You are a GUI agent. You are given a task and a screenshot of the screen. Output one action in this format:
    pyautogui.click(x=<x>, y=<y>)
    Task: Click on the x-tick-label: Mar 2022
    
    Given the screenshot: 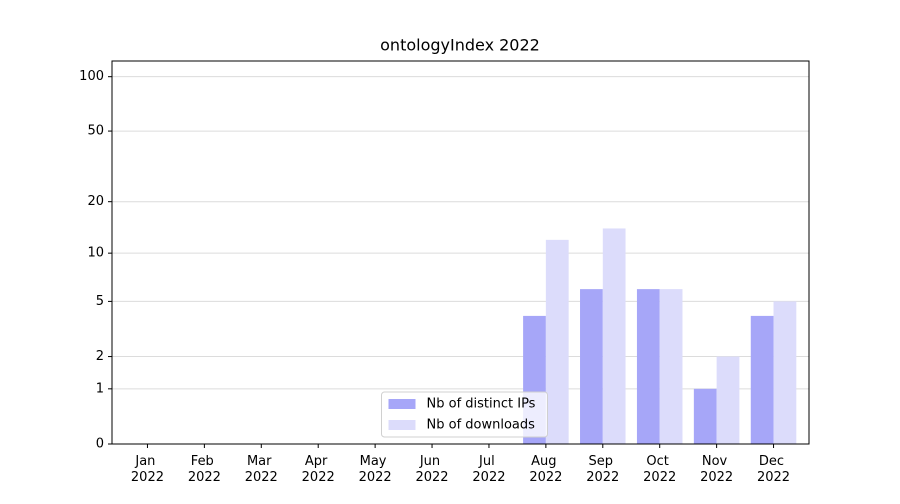 What is the action you would take?
    pyautogui.click(x=261, y=469)
    